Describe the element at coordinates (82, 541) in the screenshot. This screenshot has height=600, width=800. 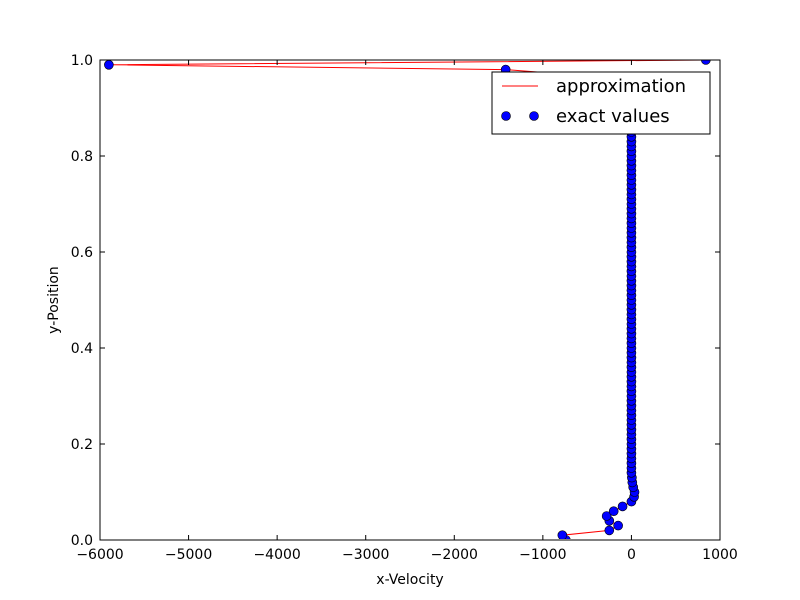
I see `y-tick-label: 0.0` at that location.